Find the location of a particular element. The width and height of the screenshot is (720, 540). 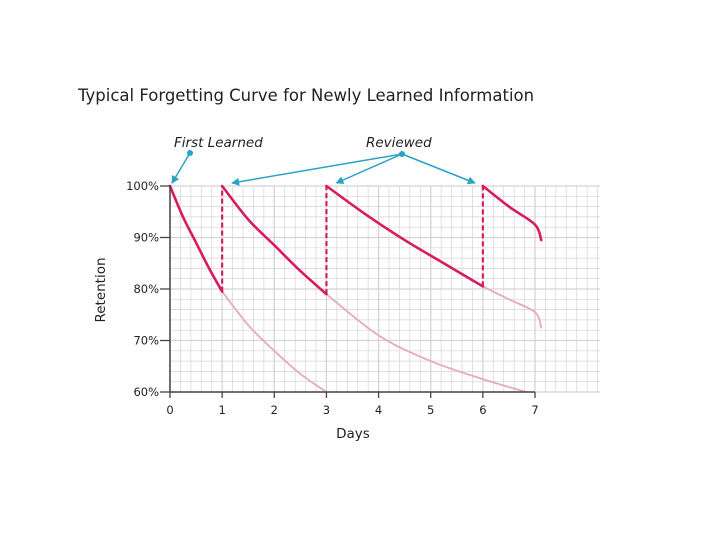

retention-curves is located at coordinates (355, 240).